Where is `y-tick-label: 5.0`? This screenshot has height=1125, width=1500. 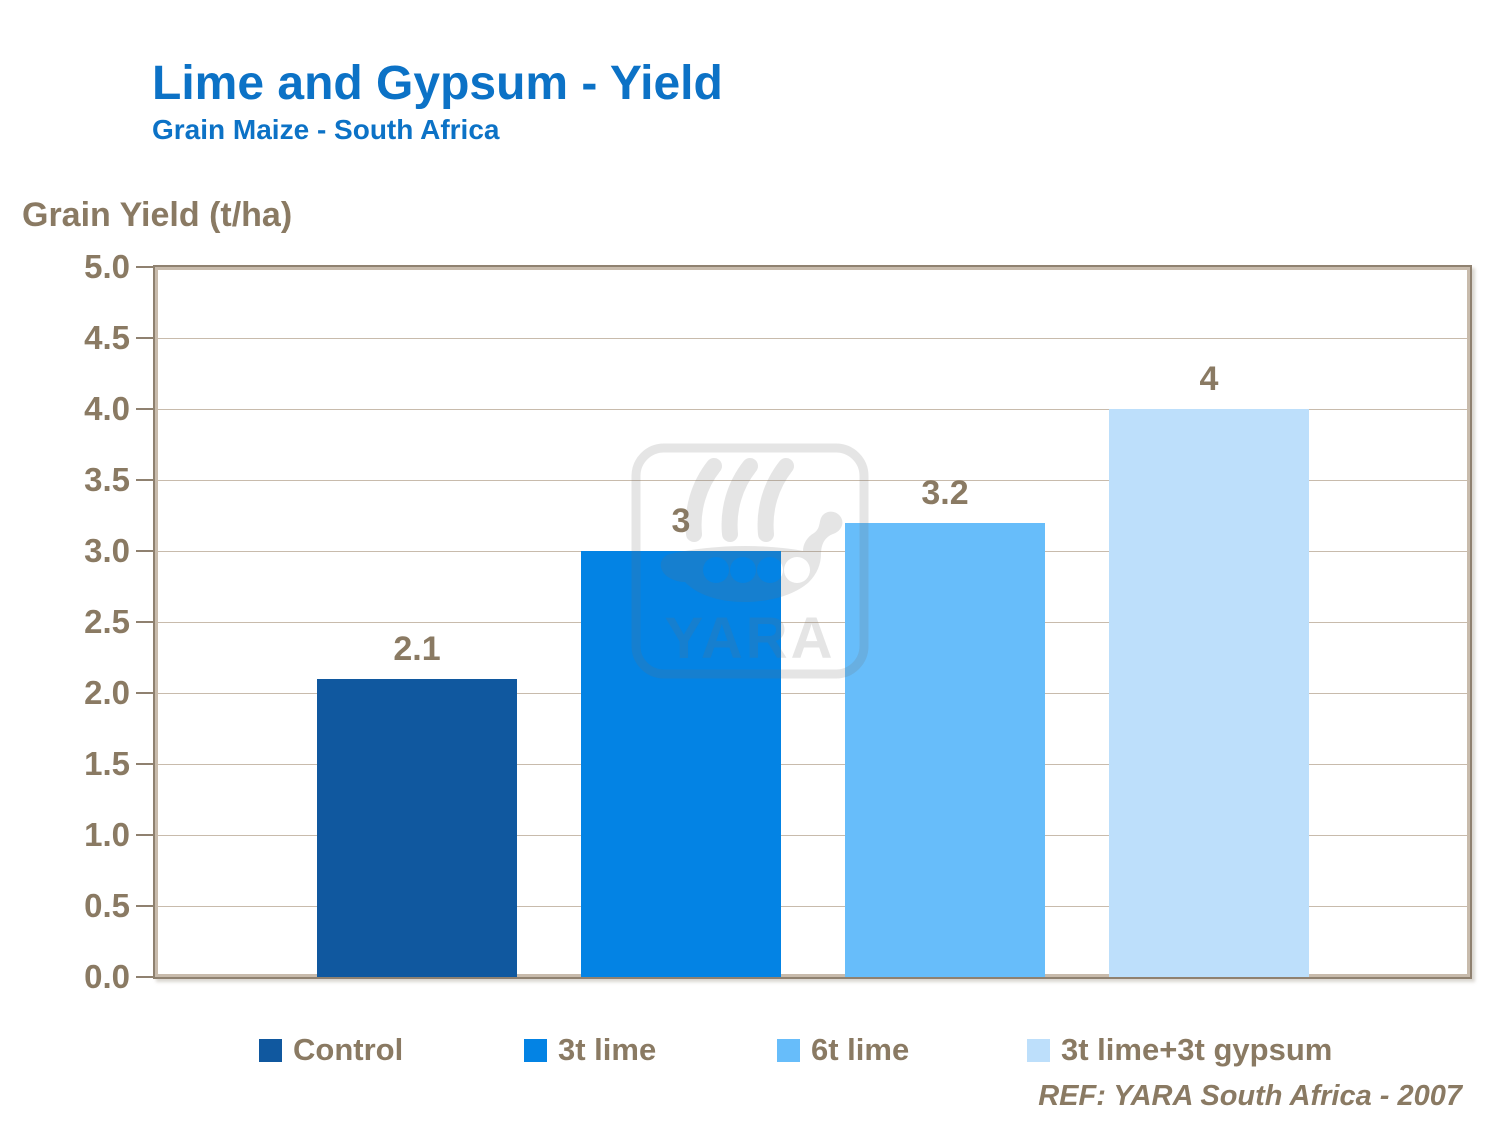
y-tick-label: 5.0 is located at coordinates (107, 266).